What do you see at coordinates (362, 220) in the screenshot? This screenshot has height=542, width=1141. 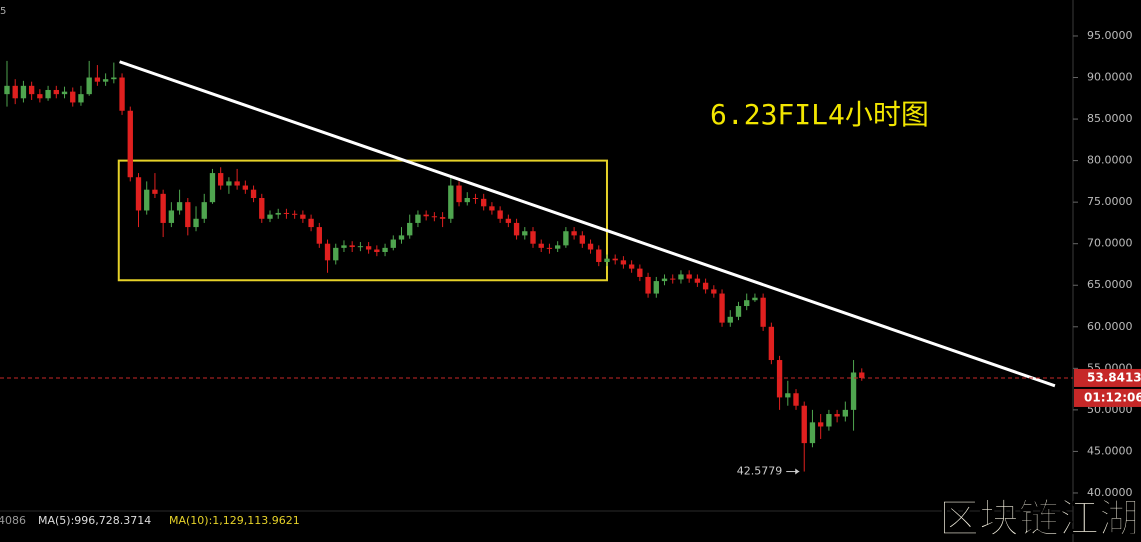 I see `range-box` at bounding box center [362, 220].